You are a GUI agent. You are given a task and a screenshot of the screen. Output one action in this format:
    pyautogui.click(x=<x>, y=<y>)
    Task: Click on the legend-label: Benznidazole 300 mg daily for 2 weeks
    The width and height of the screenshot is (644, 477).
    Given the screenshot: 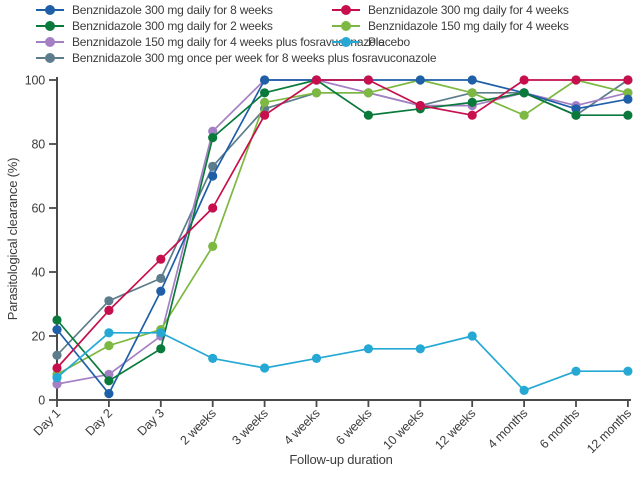 What is the action you would take?
    pyautogui.click(x=172, y=26)
    